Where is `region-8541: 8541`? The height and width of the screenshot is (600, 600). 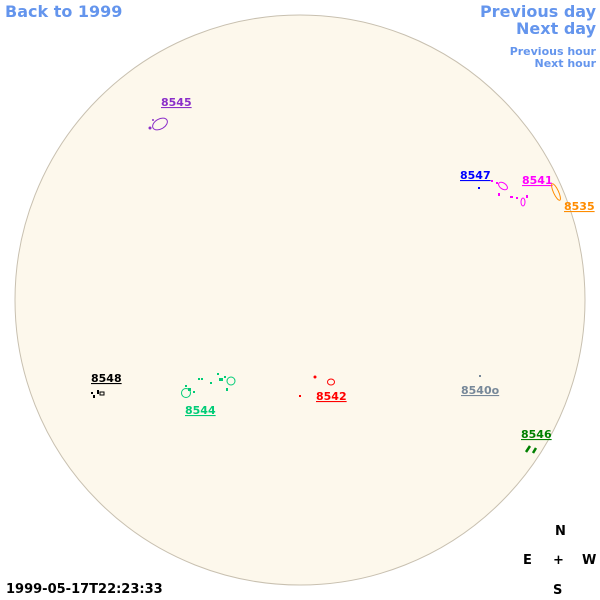 region-8541: 8541 is located at coordinates (522, 190).